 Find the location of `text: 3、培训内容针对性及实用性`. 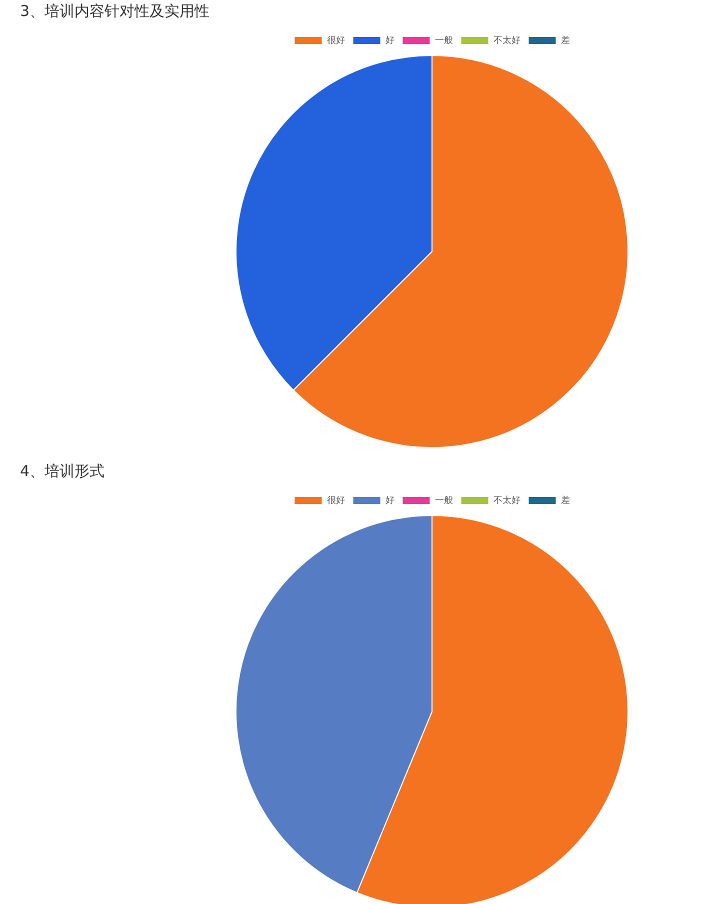

text: 3、培训内容针对性及实用性 is located at coordinates (115, 11).